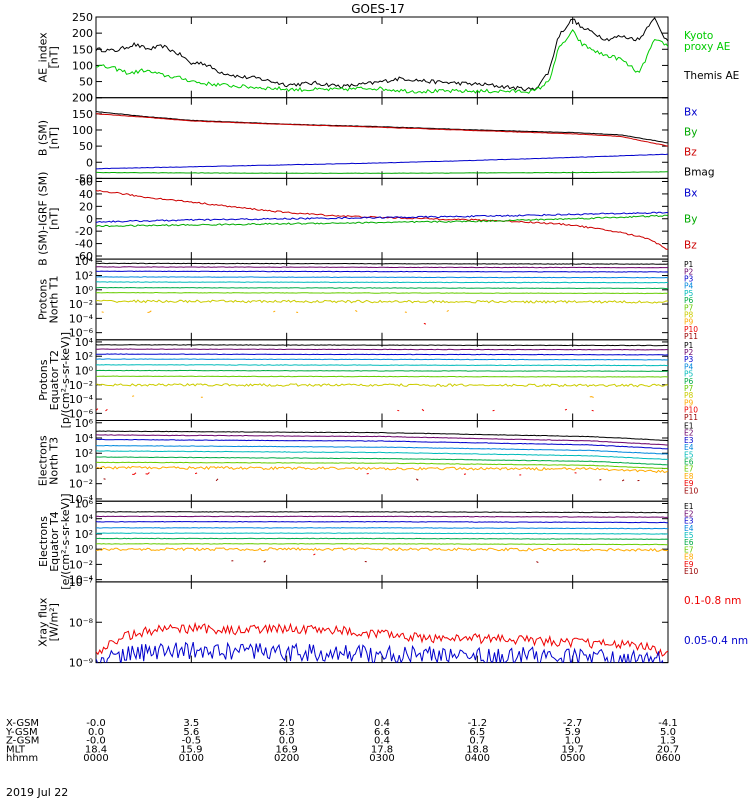 This screenshot has width=750, height=800. What do you see at coordinates (84, 371) in the screenshot?
I see `y-tick-label: 10⁰` at bounding box center [84, 371].